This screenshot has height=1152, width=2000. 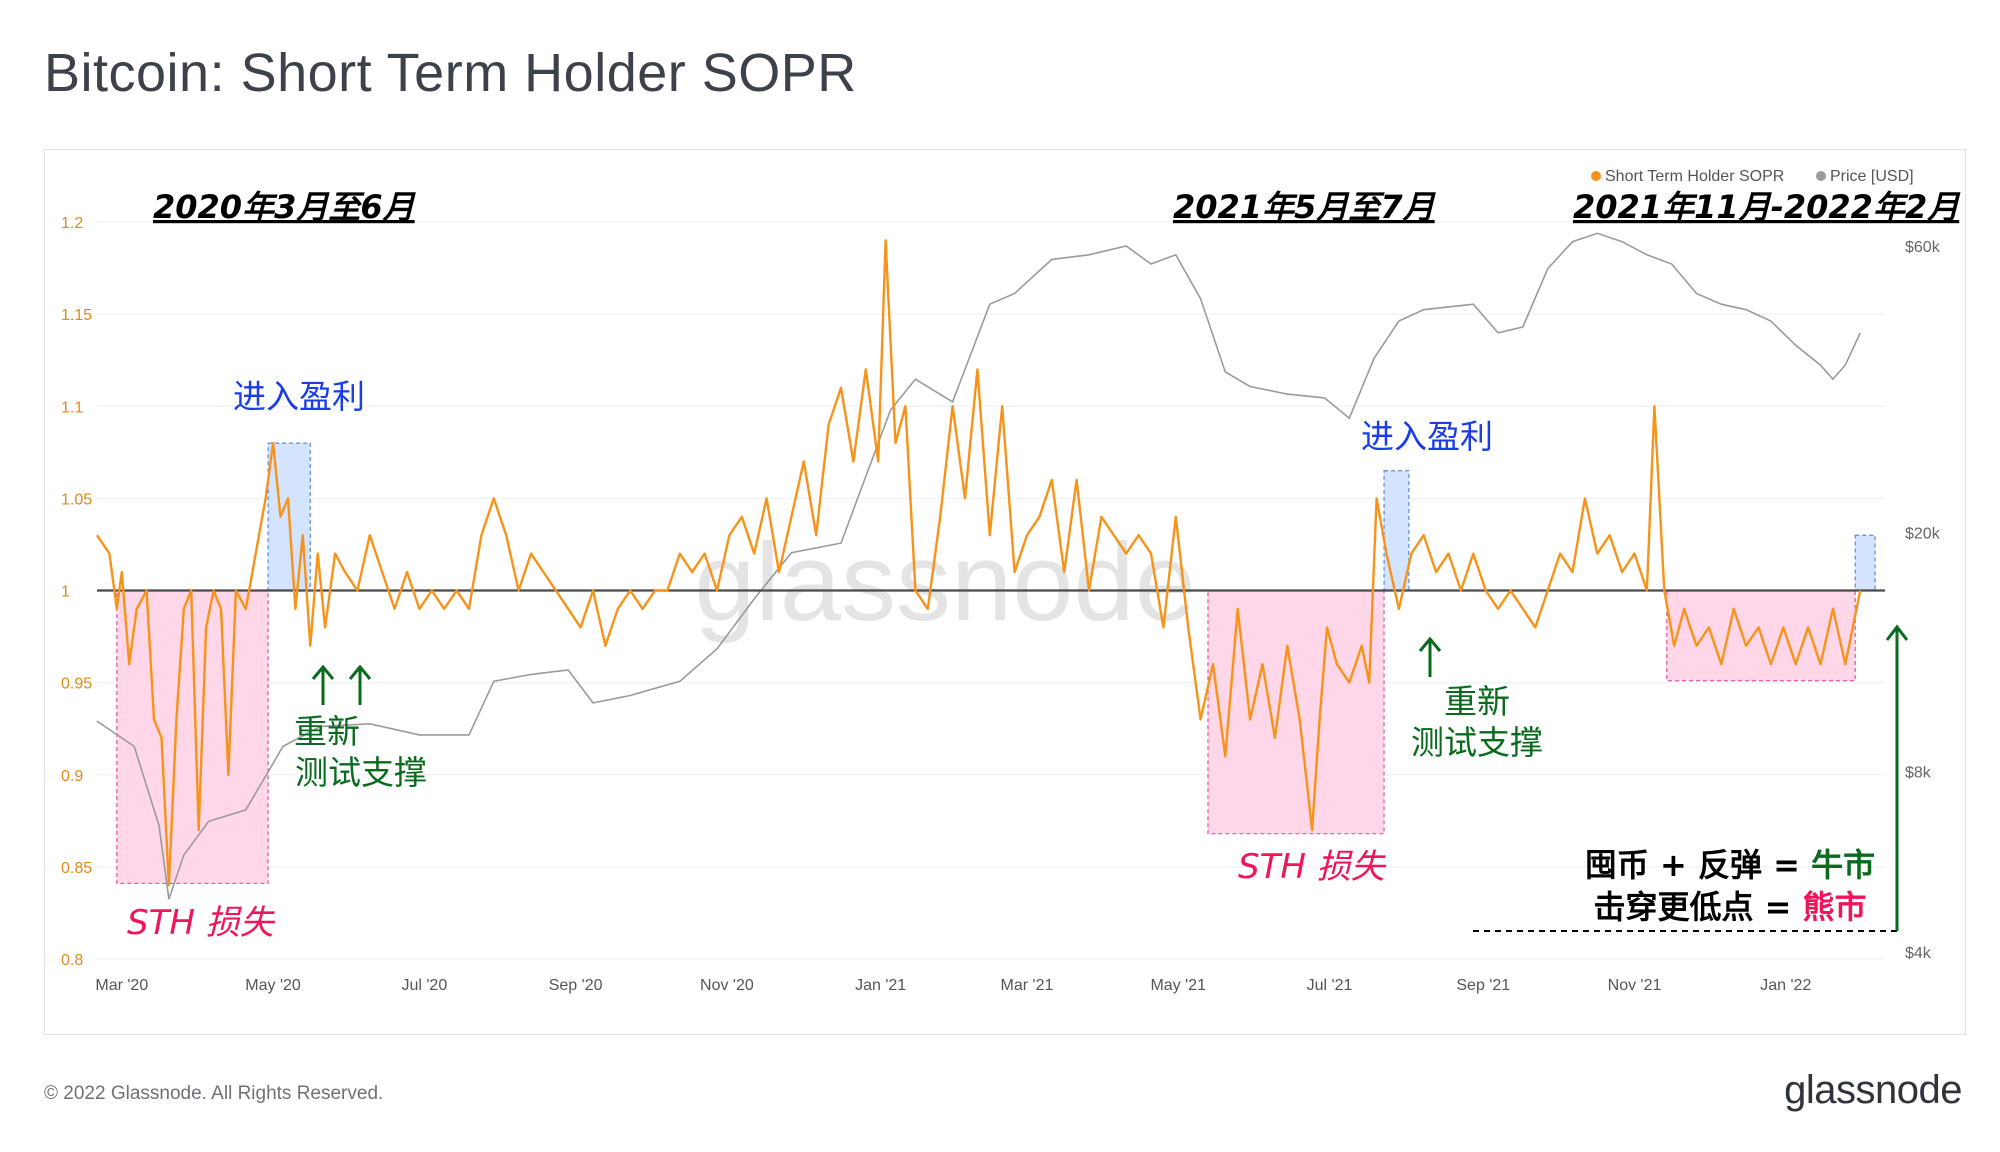 I want to click on page-title: Bitcoin: Short Term Holder SOPR, so click(x=450, y=73).